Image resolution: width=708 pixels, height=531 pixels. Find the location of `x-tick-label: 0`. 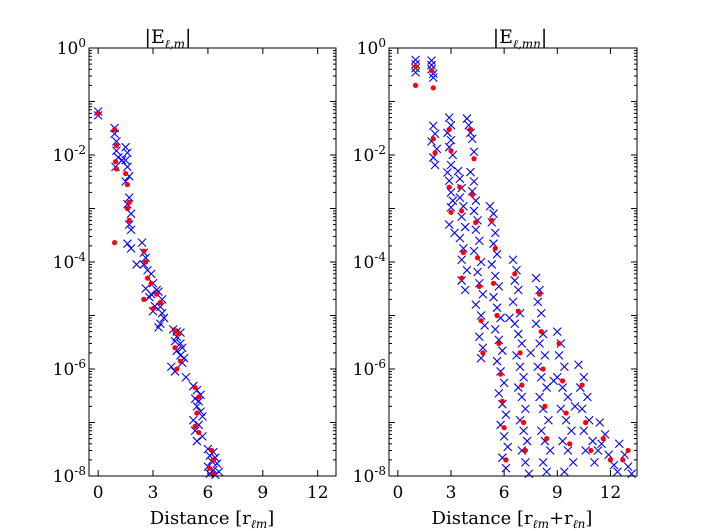

x-tick-label: 0 is located at coordinates (397, 493).